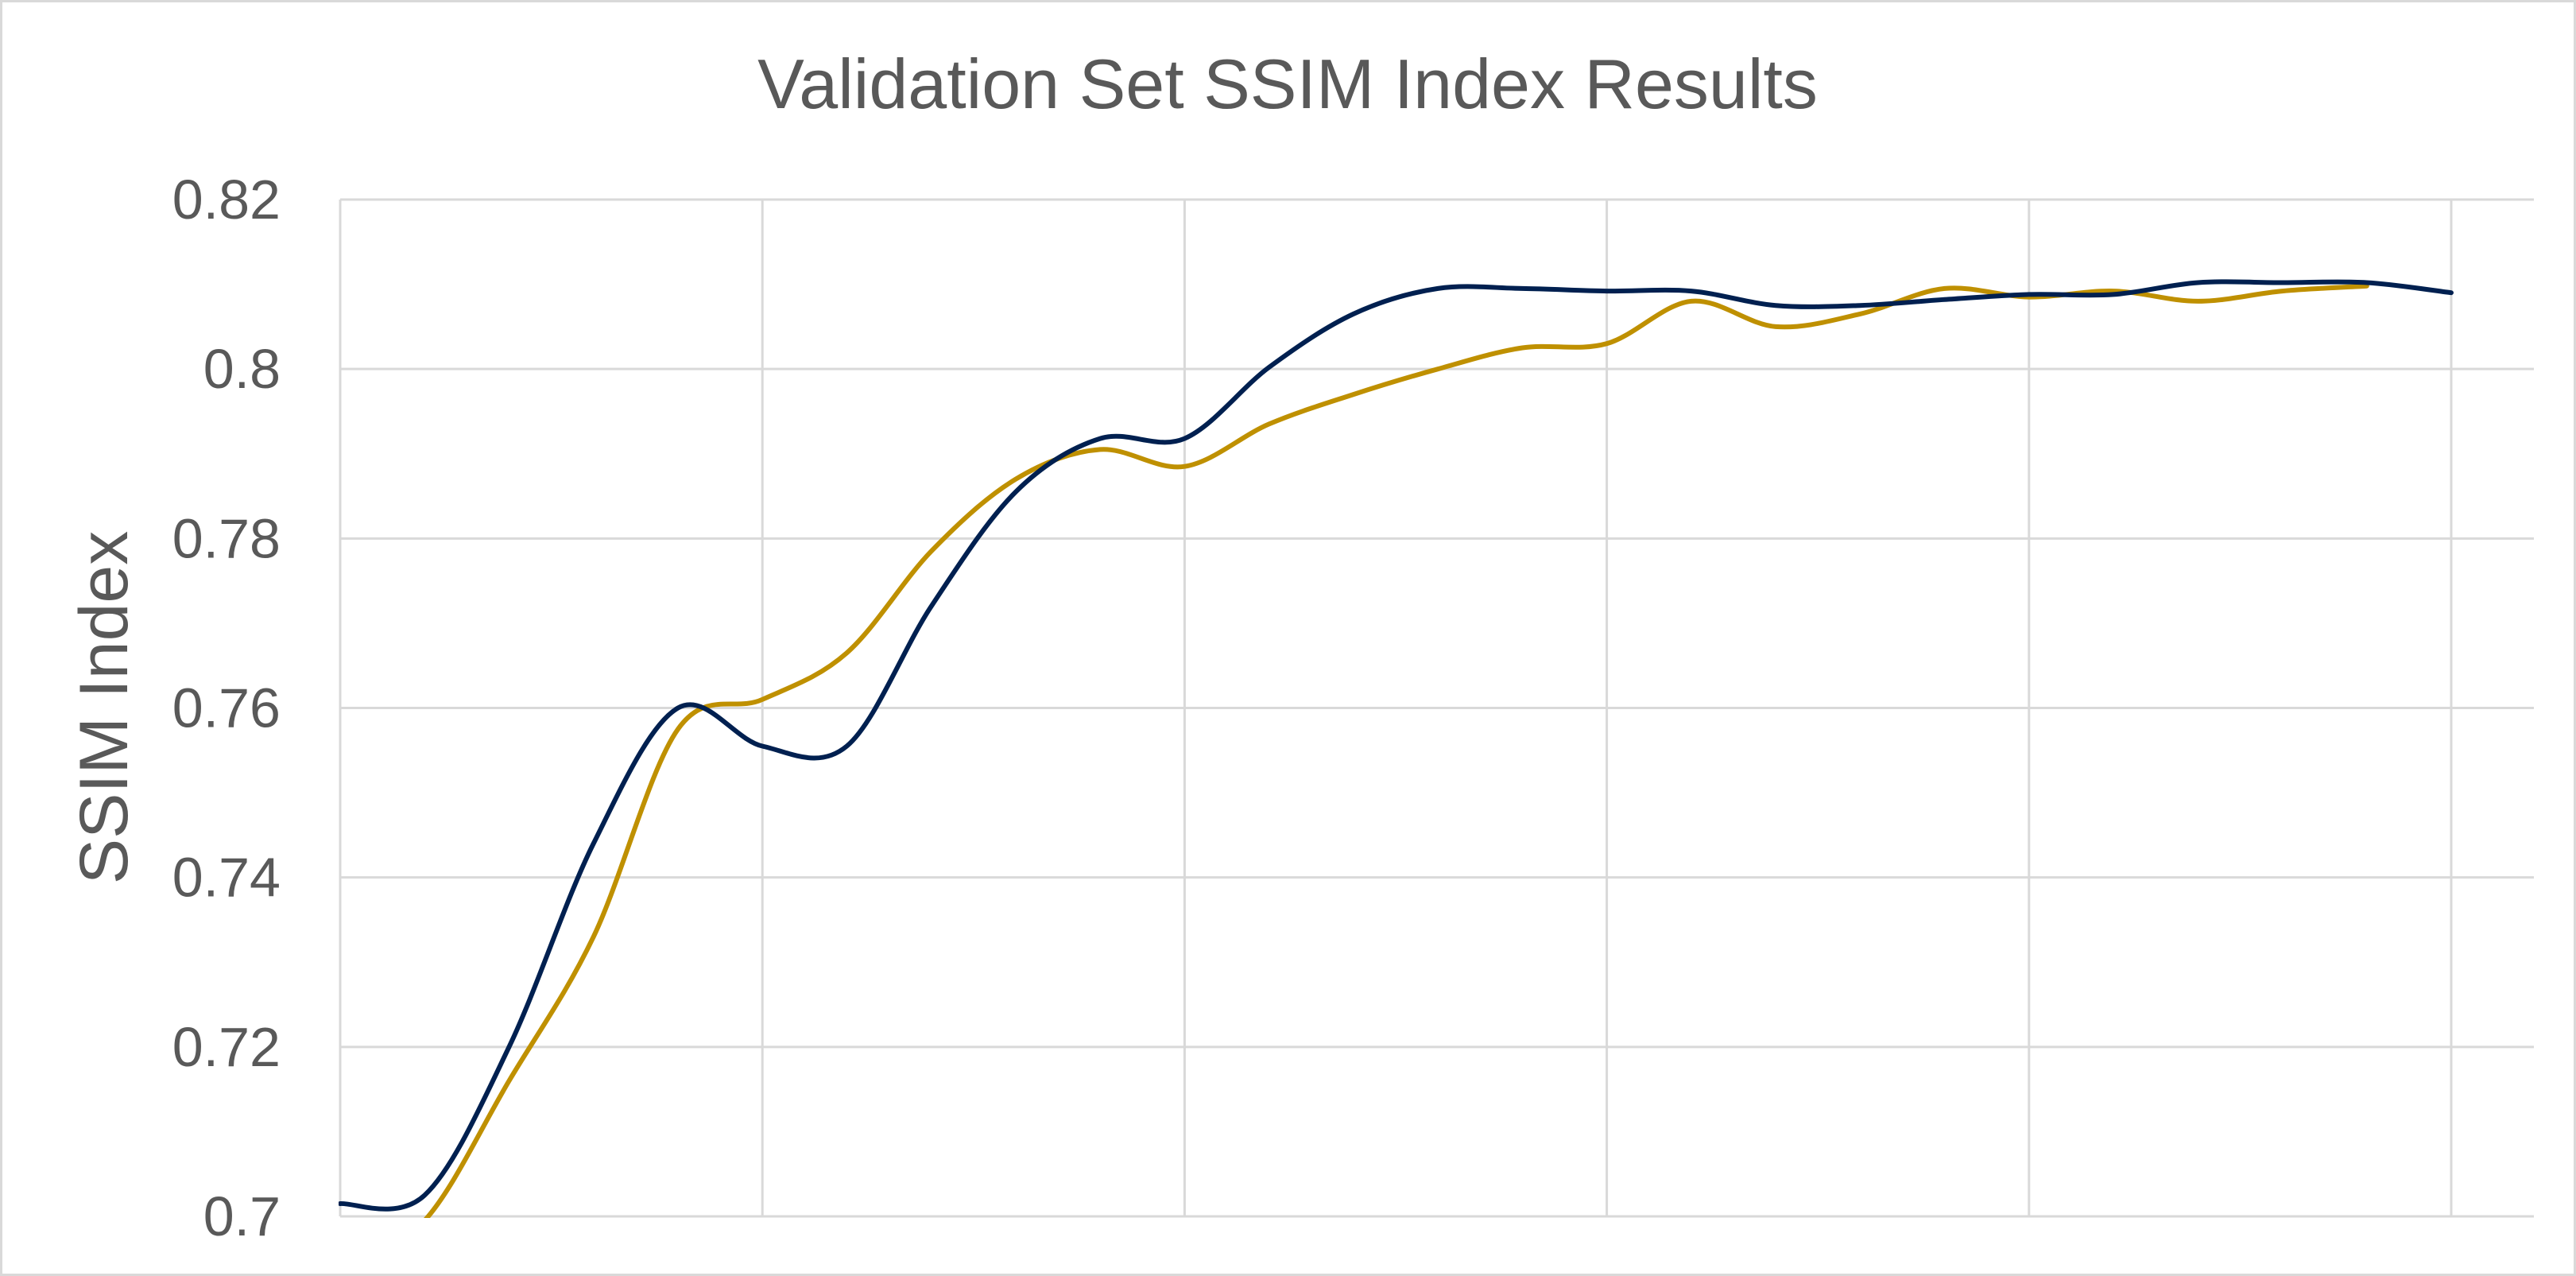 The image size is (2576, 1276). I want to click on y-tick-label: 0.76, so click(226, 708).